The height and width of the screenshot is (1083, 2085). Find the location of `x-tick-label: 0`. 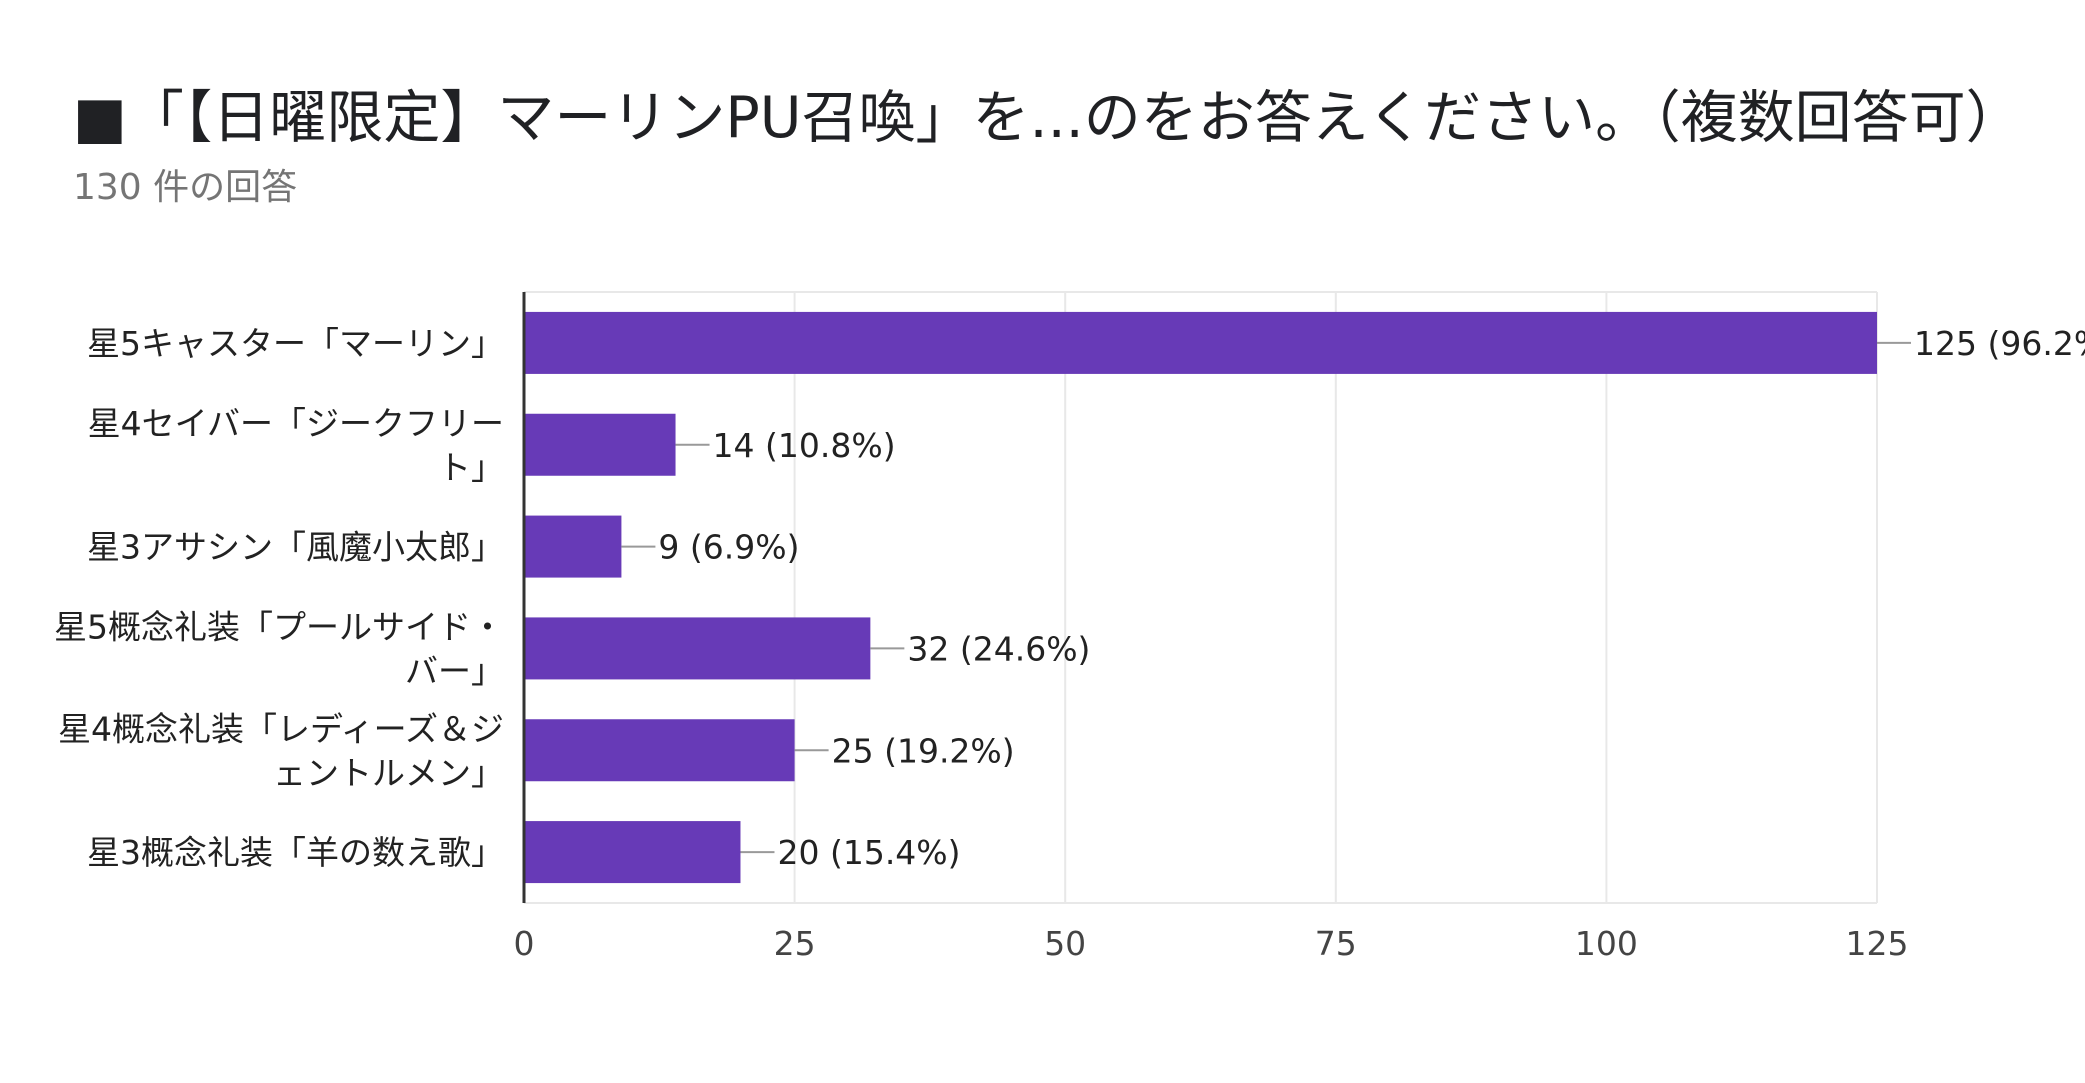

x-tick-label: 0 is located at coordinates (524, 943).